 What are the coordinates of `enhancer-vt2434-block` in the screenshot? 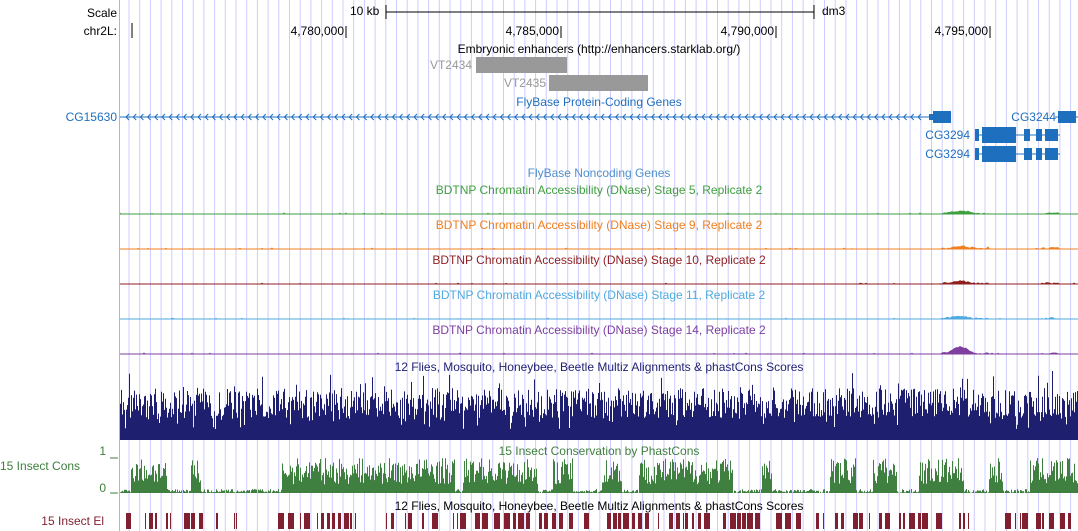 It's located at (521, 65).